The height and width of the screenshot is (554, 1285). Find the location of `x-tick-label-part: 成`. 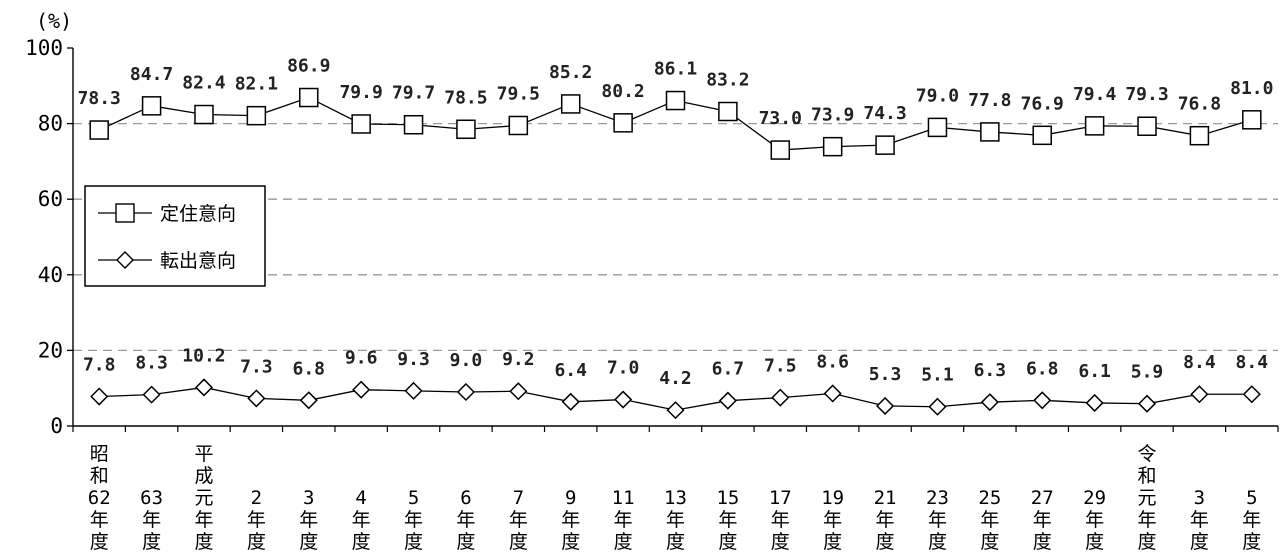

x-tick-label-part: 成 is located at coordinates (203, 476).